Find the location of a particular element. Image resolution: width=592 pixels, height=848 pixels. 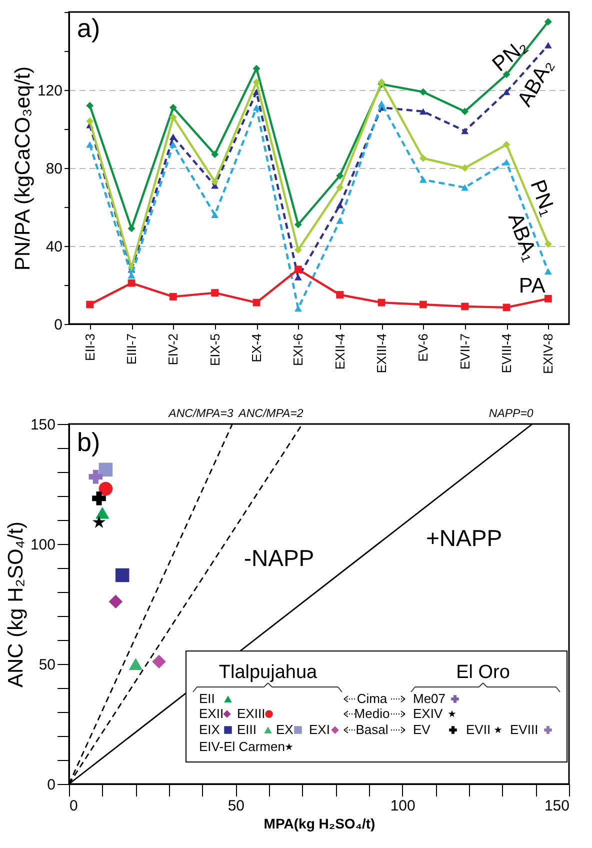

x-axis-title: MPA(kg H₂SO₄/t) is located at coordinates (320, 824).